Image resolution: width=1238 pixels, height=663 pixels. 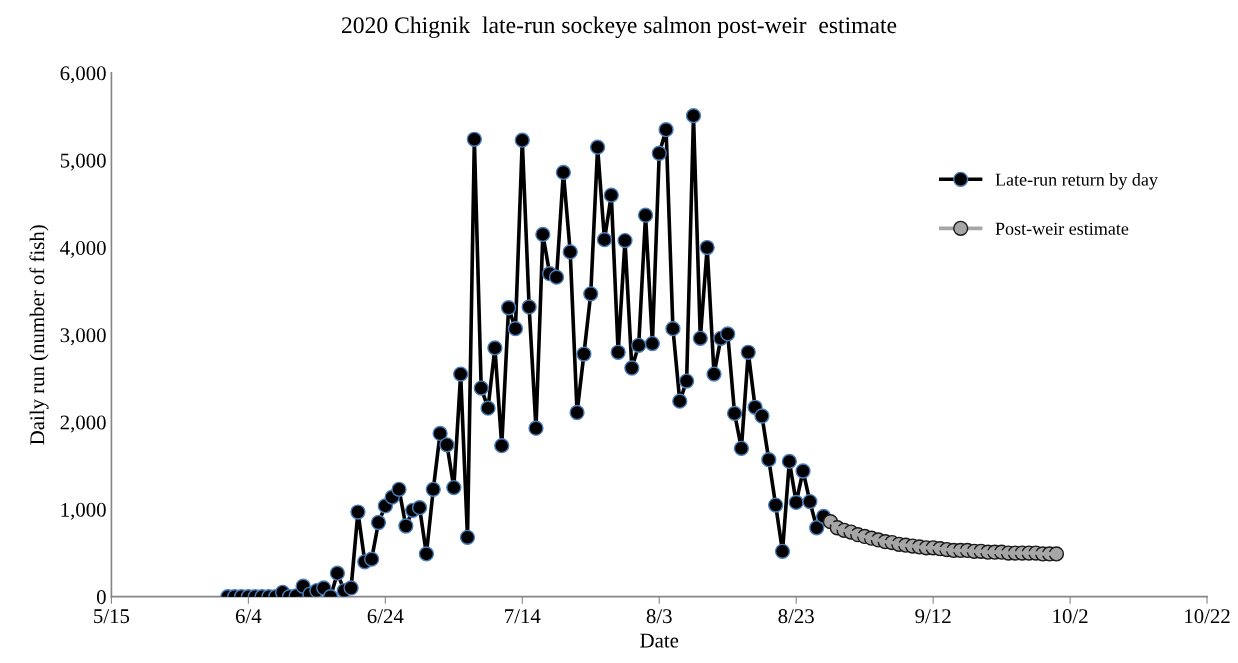 I want to click on x-tick-label: 5/15, so click(x=112, y=616).